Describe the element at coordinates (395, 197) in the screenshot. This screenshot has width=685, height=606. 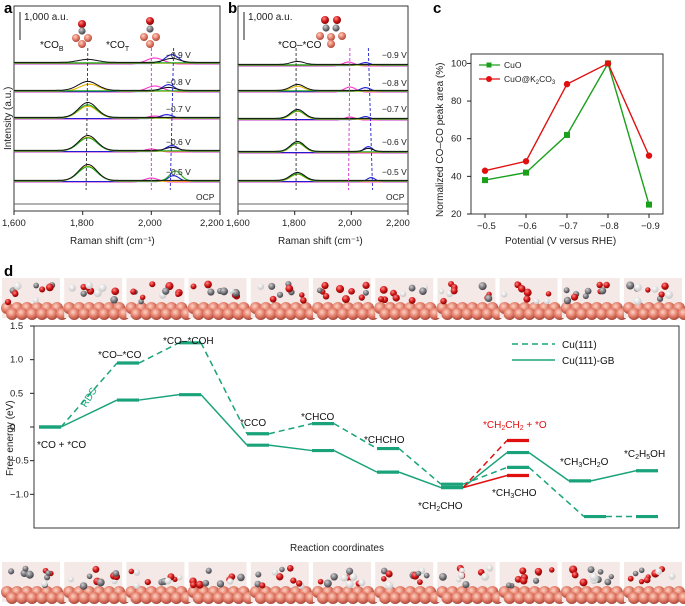
I see `panel-b-potential-label: OCP` at that location.